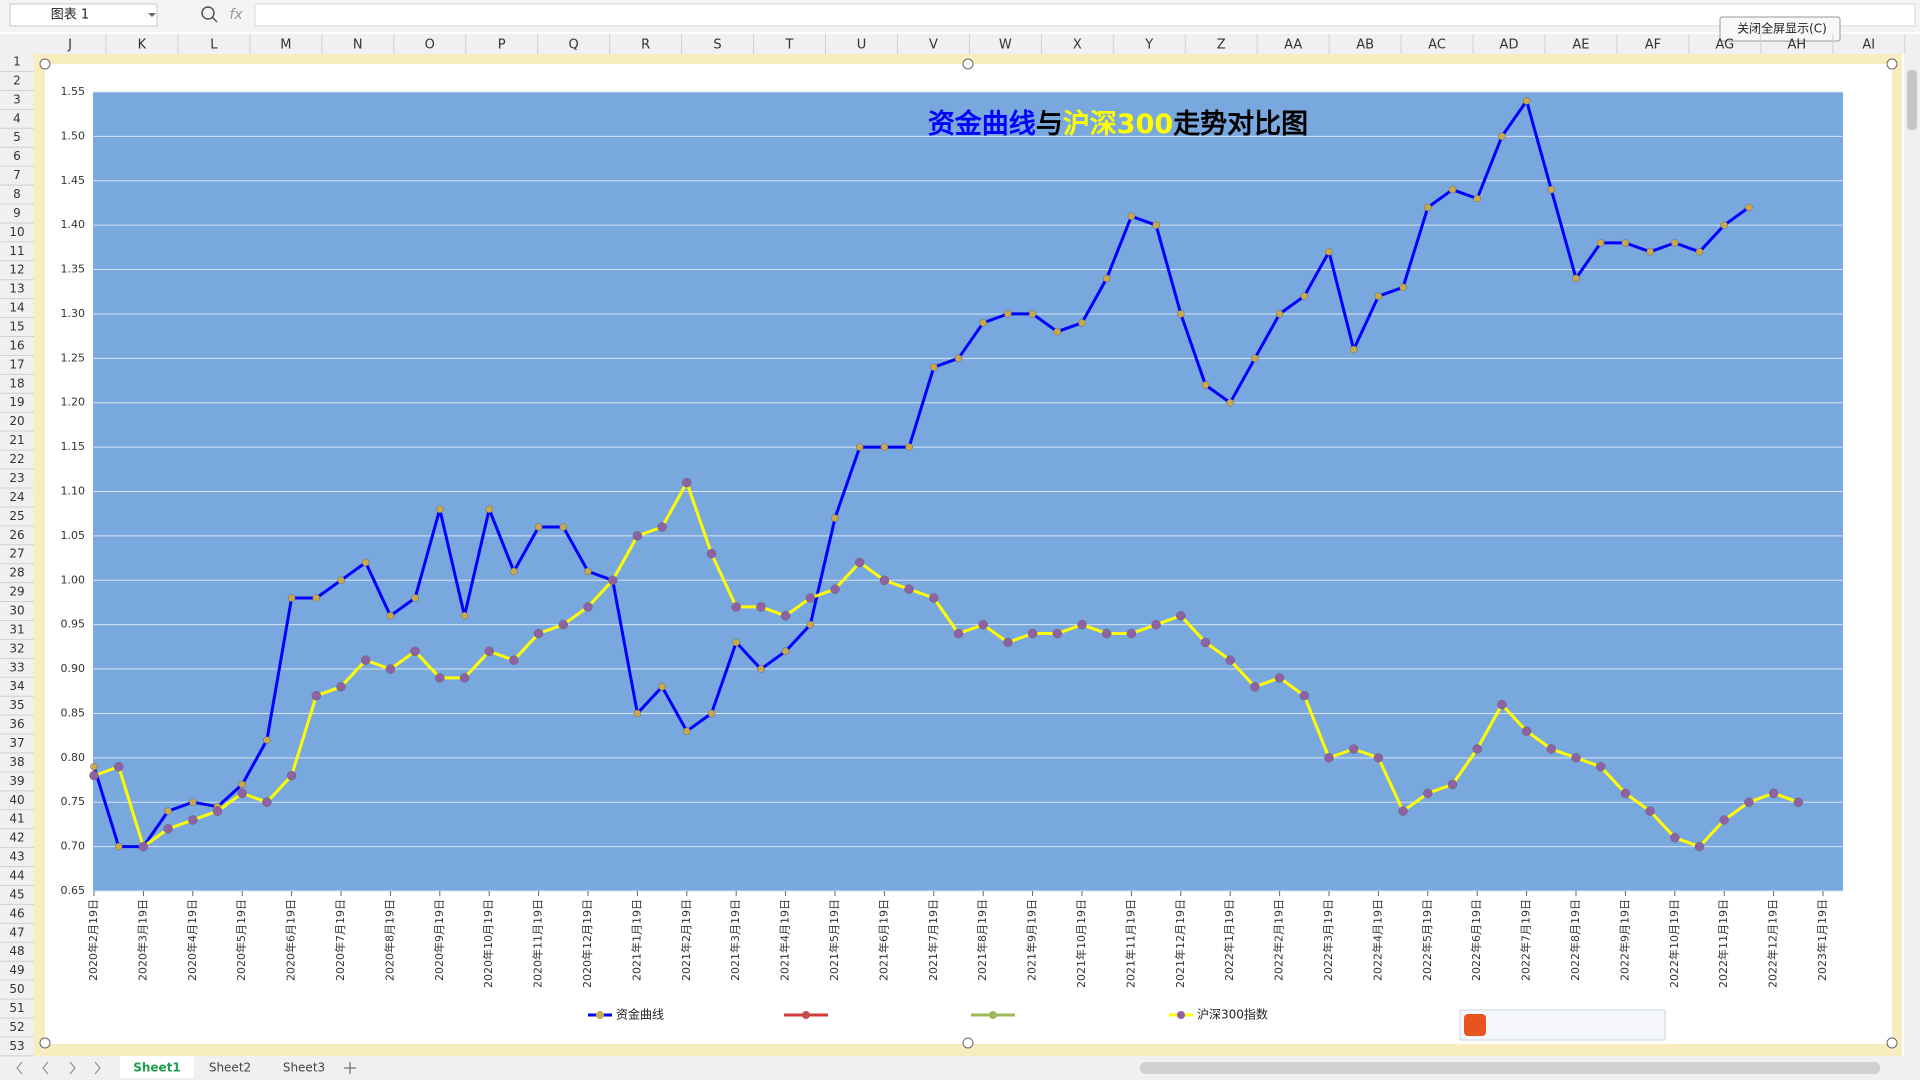 The image size is (1920, 1080). Describe the element at coordinates (16, 459) in the screenshot. I see `row-header: 22` at that location.